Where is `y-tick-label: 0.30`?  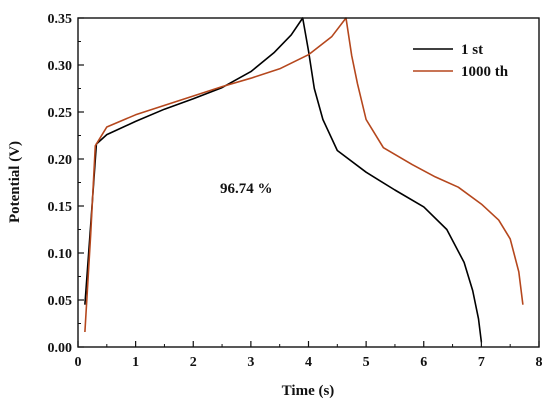 y-tick-label: 0.30 is located at coordinates (60, 66).